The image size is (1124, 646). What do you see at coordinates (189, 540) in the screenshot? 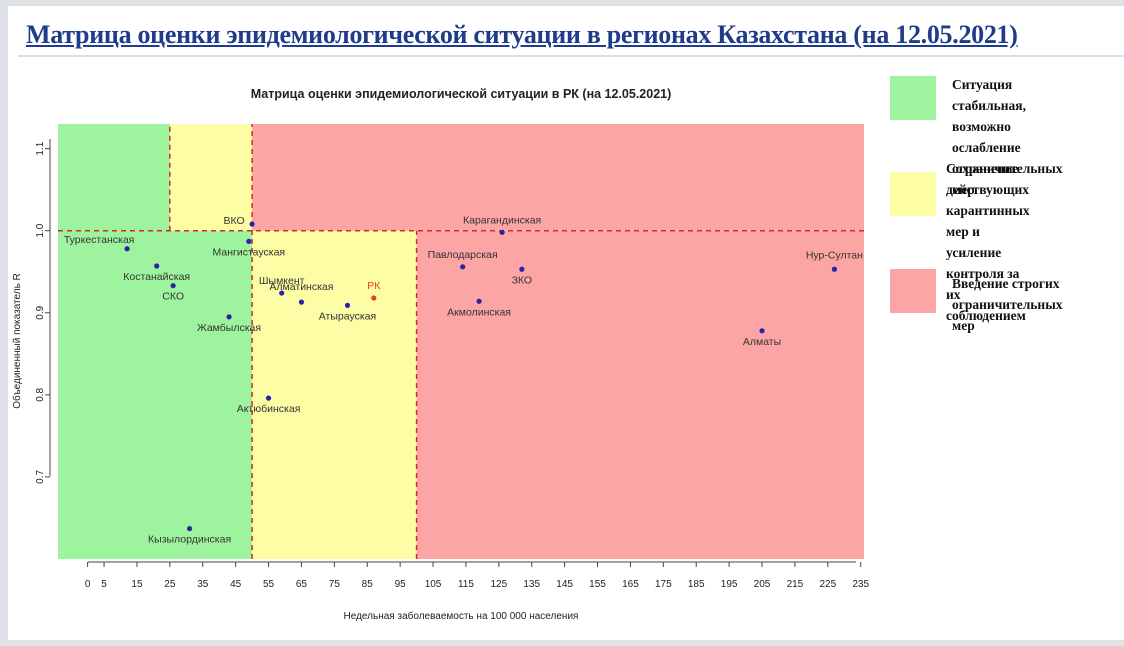
I see `data-point-label: Кызылординская` at bounding box center [189, 540].